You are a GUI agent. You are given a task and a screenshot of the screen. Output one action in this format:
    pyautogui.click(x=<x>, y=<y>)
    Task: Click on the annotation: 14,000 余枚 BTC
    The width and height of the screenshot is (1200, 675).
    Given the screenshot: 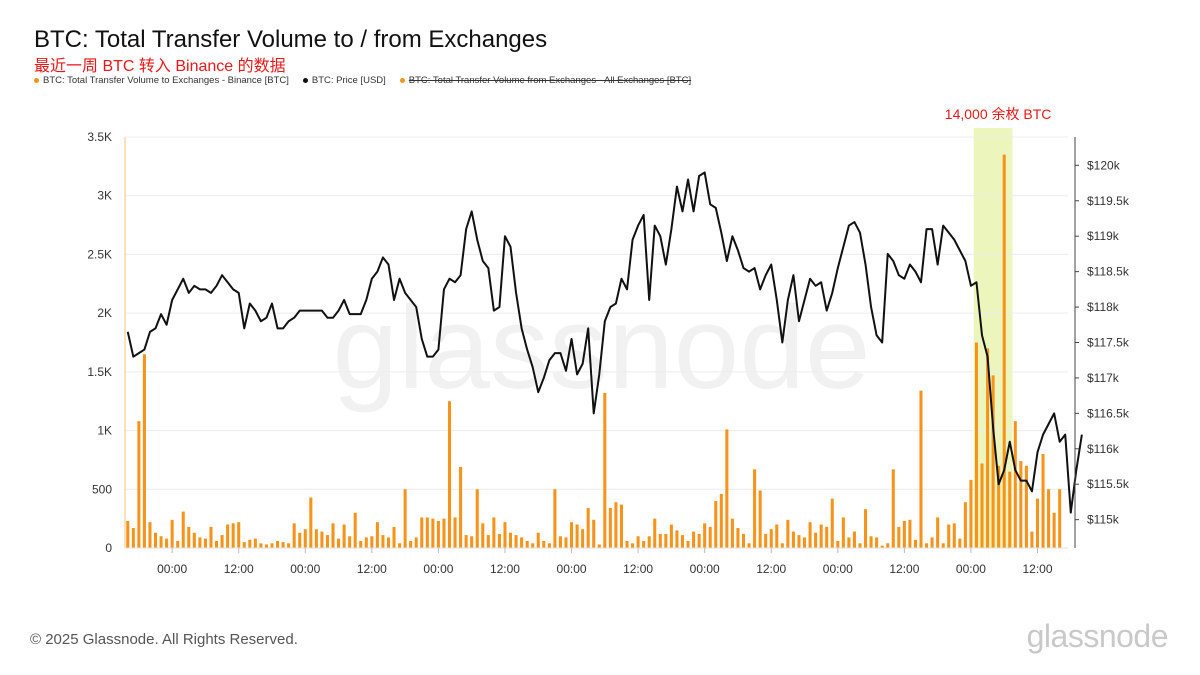 What is the action you would take?
    pyautogui.click(x=998, y=114)
    